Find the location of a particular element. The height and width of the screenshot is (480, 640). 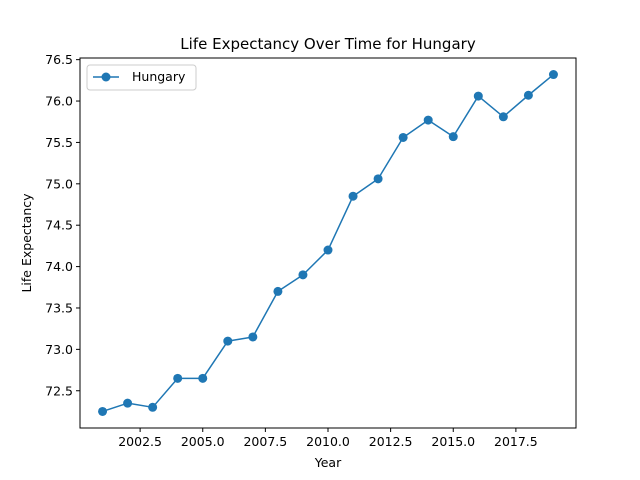

legend-box is located at coordinates (141, 77).